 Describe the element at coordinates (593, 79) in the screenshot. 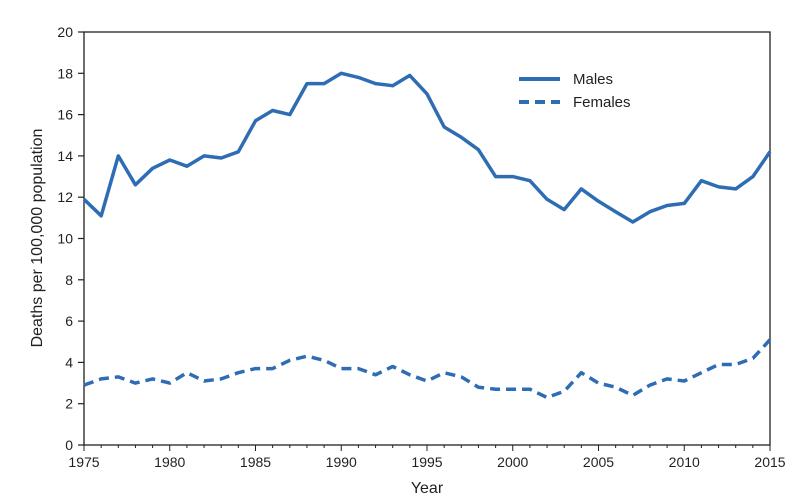

I see `legend-label-males: Males` at that location.